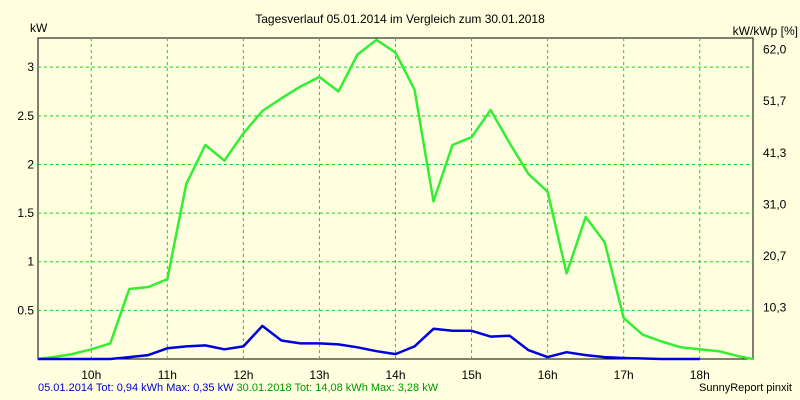 Image resolution: width=800 pixels, height=400 pixels. I want to click on x-tick-label: 13h, so click(319, 375).